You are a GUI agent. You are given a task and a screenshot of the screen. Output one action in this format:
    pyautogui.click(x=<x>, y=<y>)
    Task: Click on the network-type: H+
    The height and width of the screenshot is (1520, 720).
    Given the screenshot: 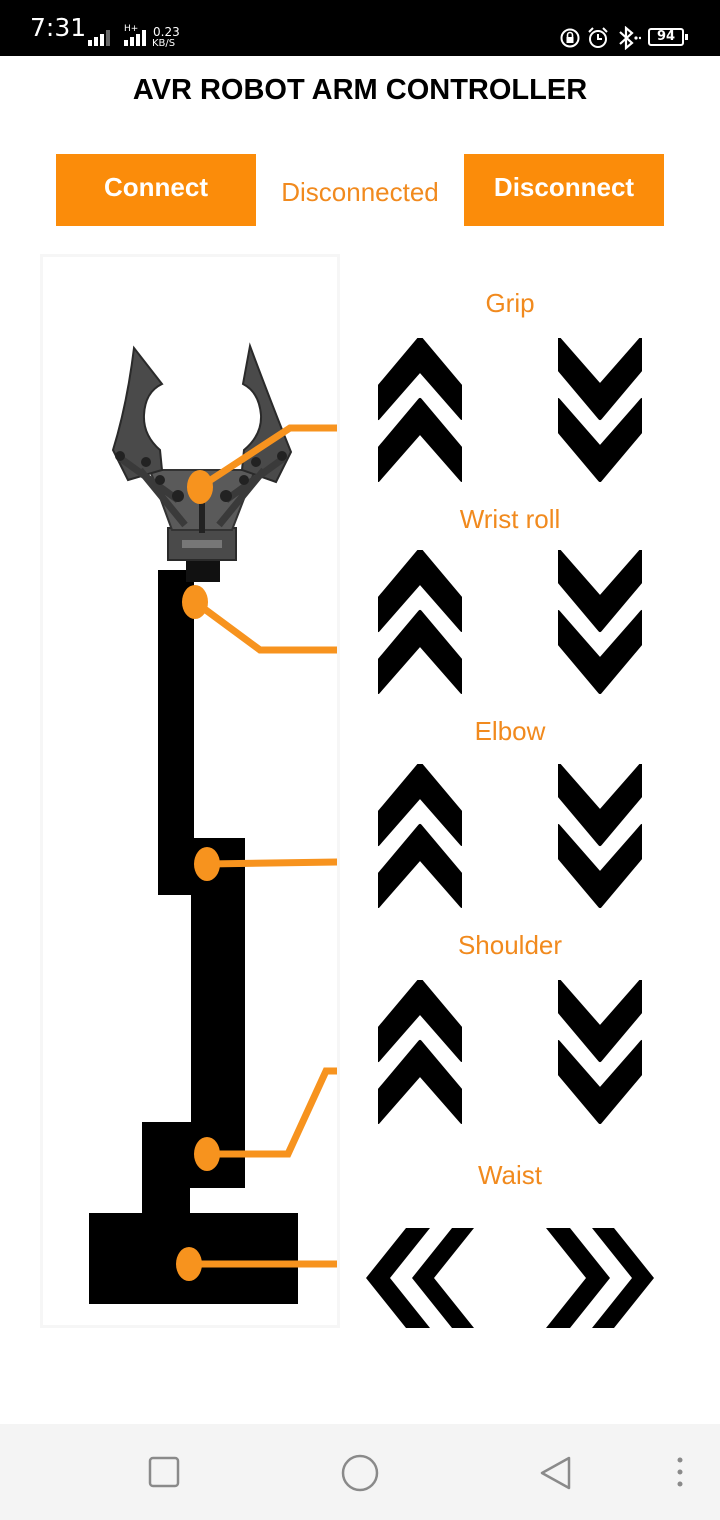 What is the action you would take?
    pyautogui.click(x=131, y=29)
    